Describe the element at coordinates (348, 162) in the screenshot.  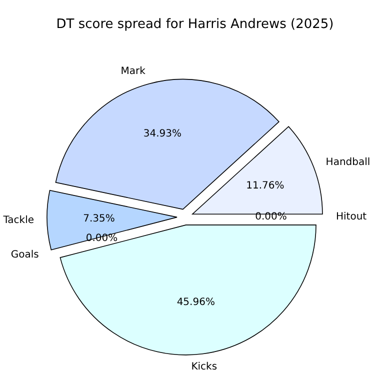
I see `slice-label: Handball` at that location.